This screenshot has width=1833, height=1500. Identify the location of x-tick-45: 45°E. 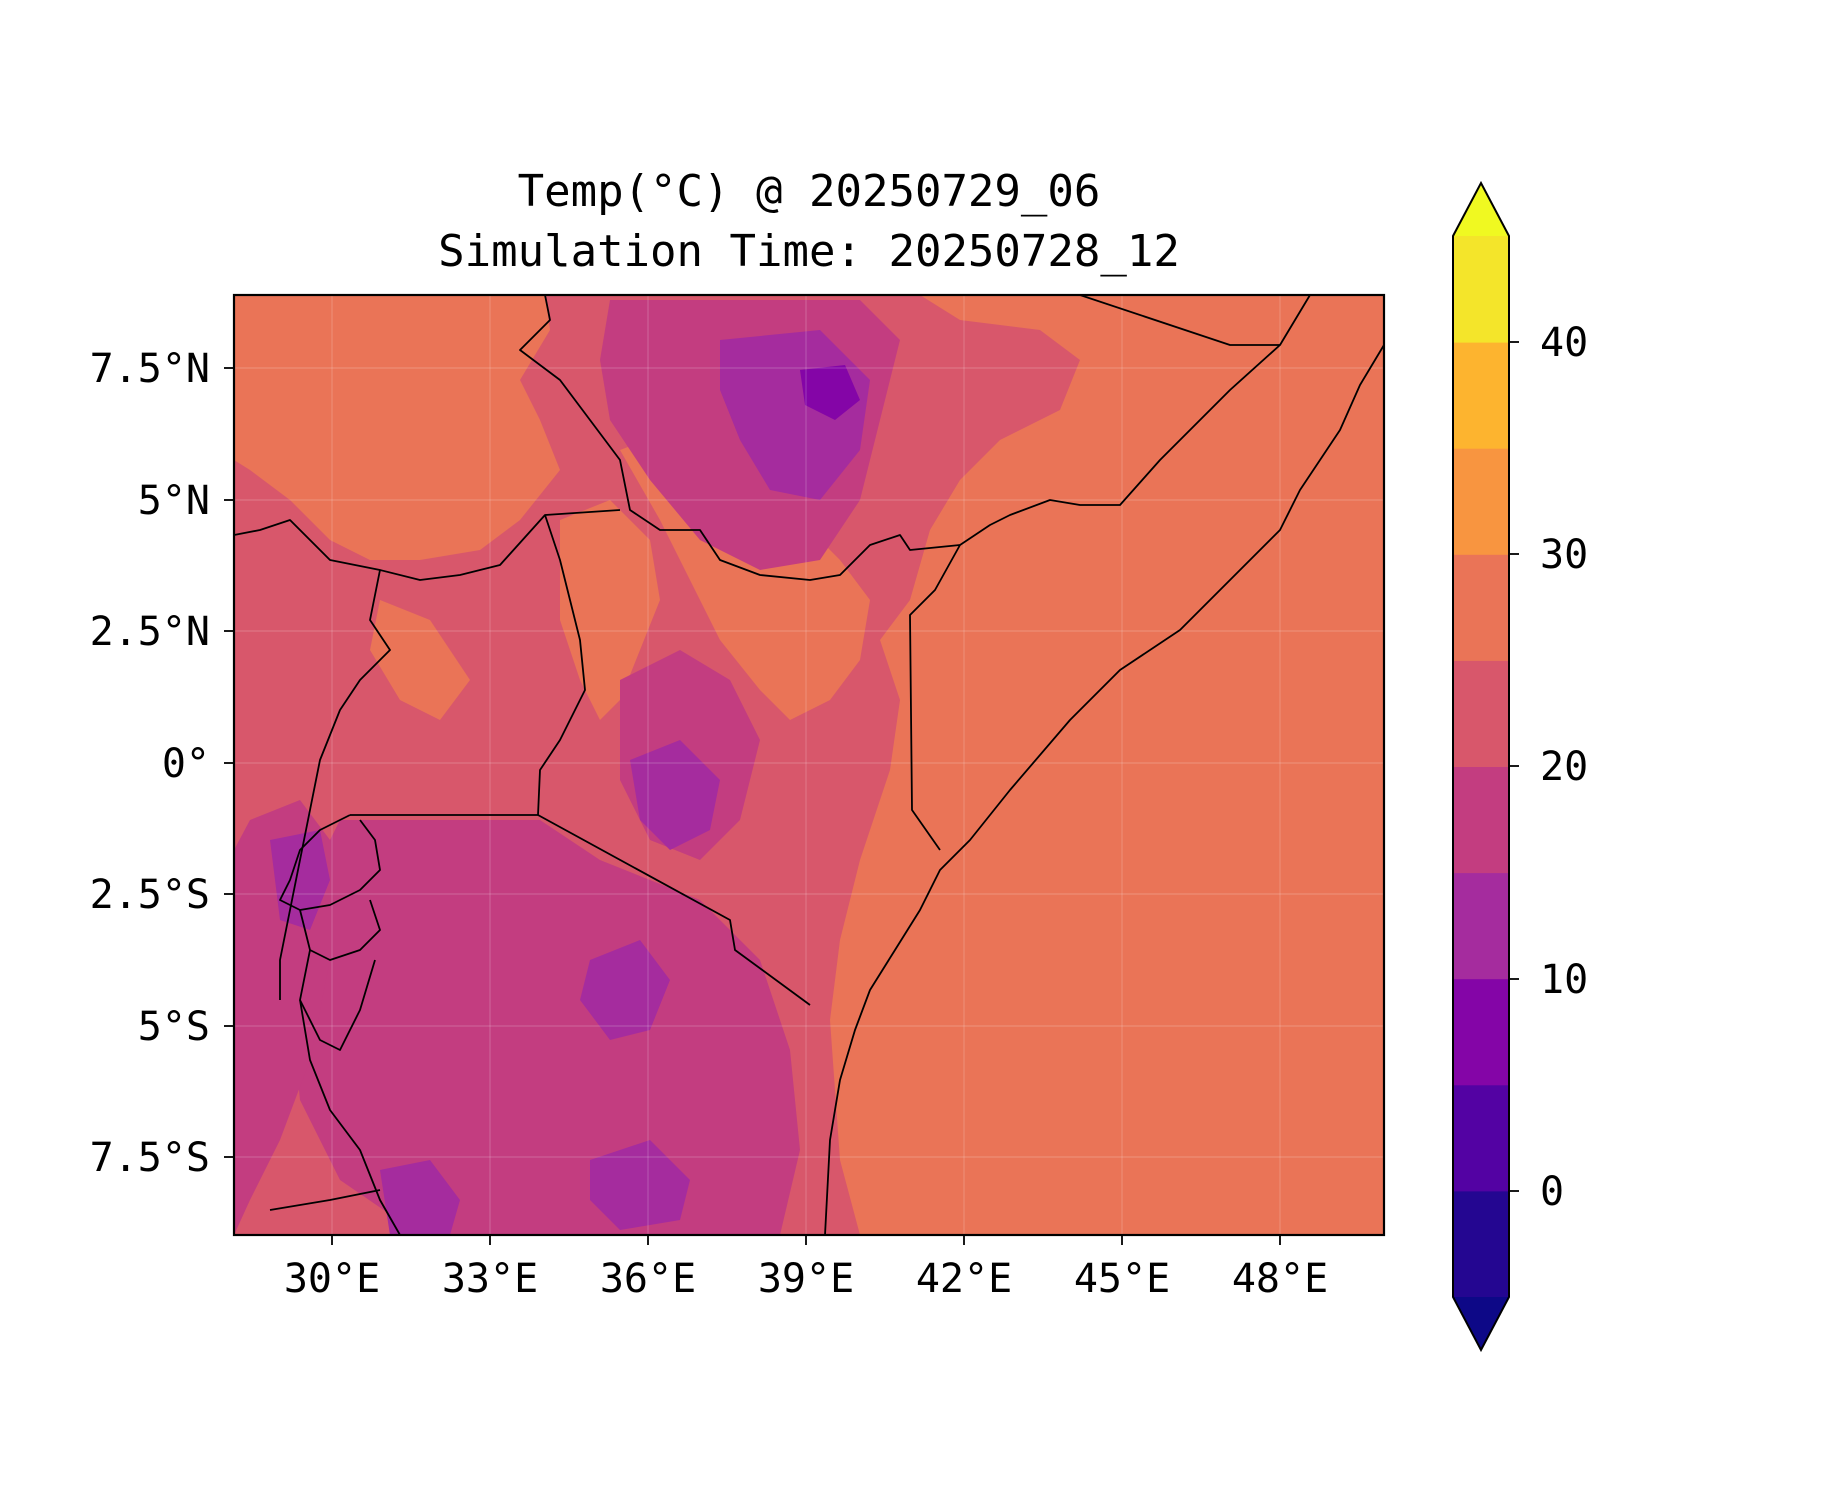
(1122, 1268).